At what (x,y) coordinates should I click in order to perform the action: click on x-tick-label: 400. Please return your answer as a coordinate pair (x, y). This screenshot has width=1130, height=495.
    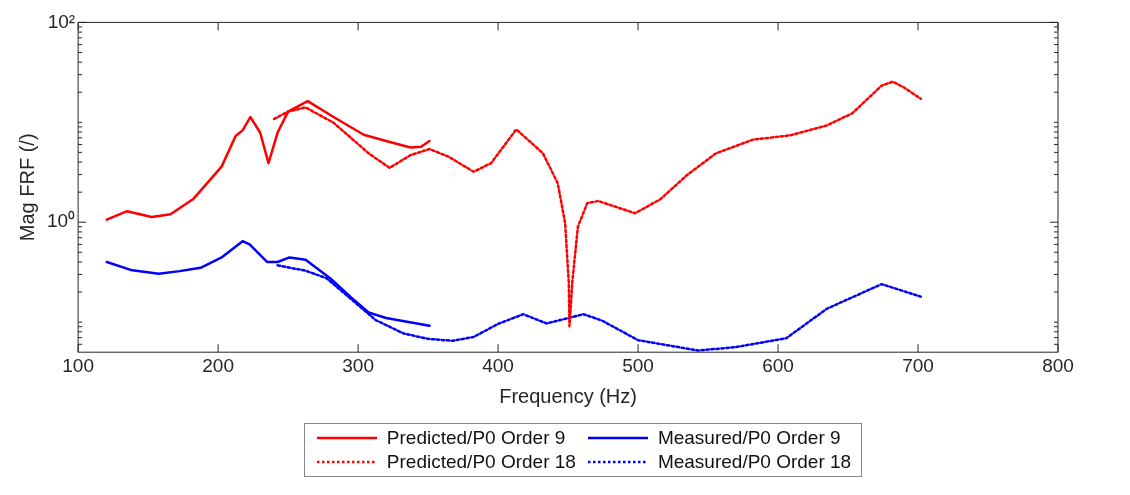
    Looking at the image, I should click on (498, 365).